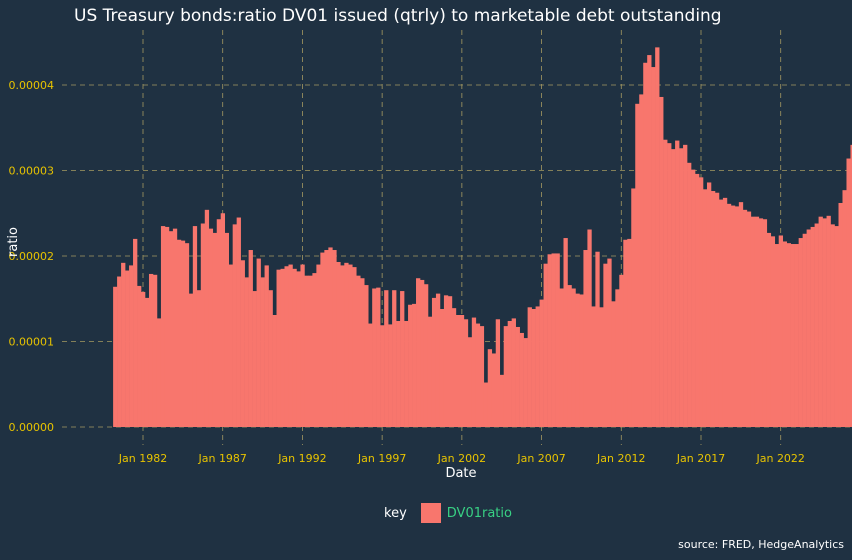 The image size is (852, 560). I want to click on y-tick-label: 0.00001, so click(32, 342).